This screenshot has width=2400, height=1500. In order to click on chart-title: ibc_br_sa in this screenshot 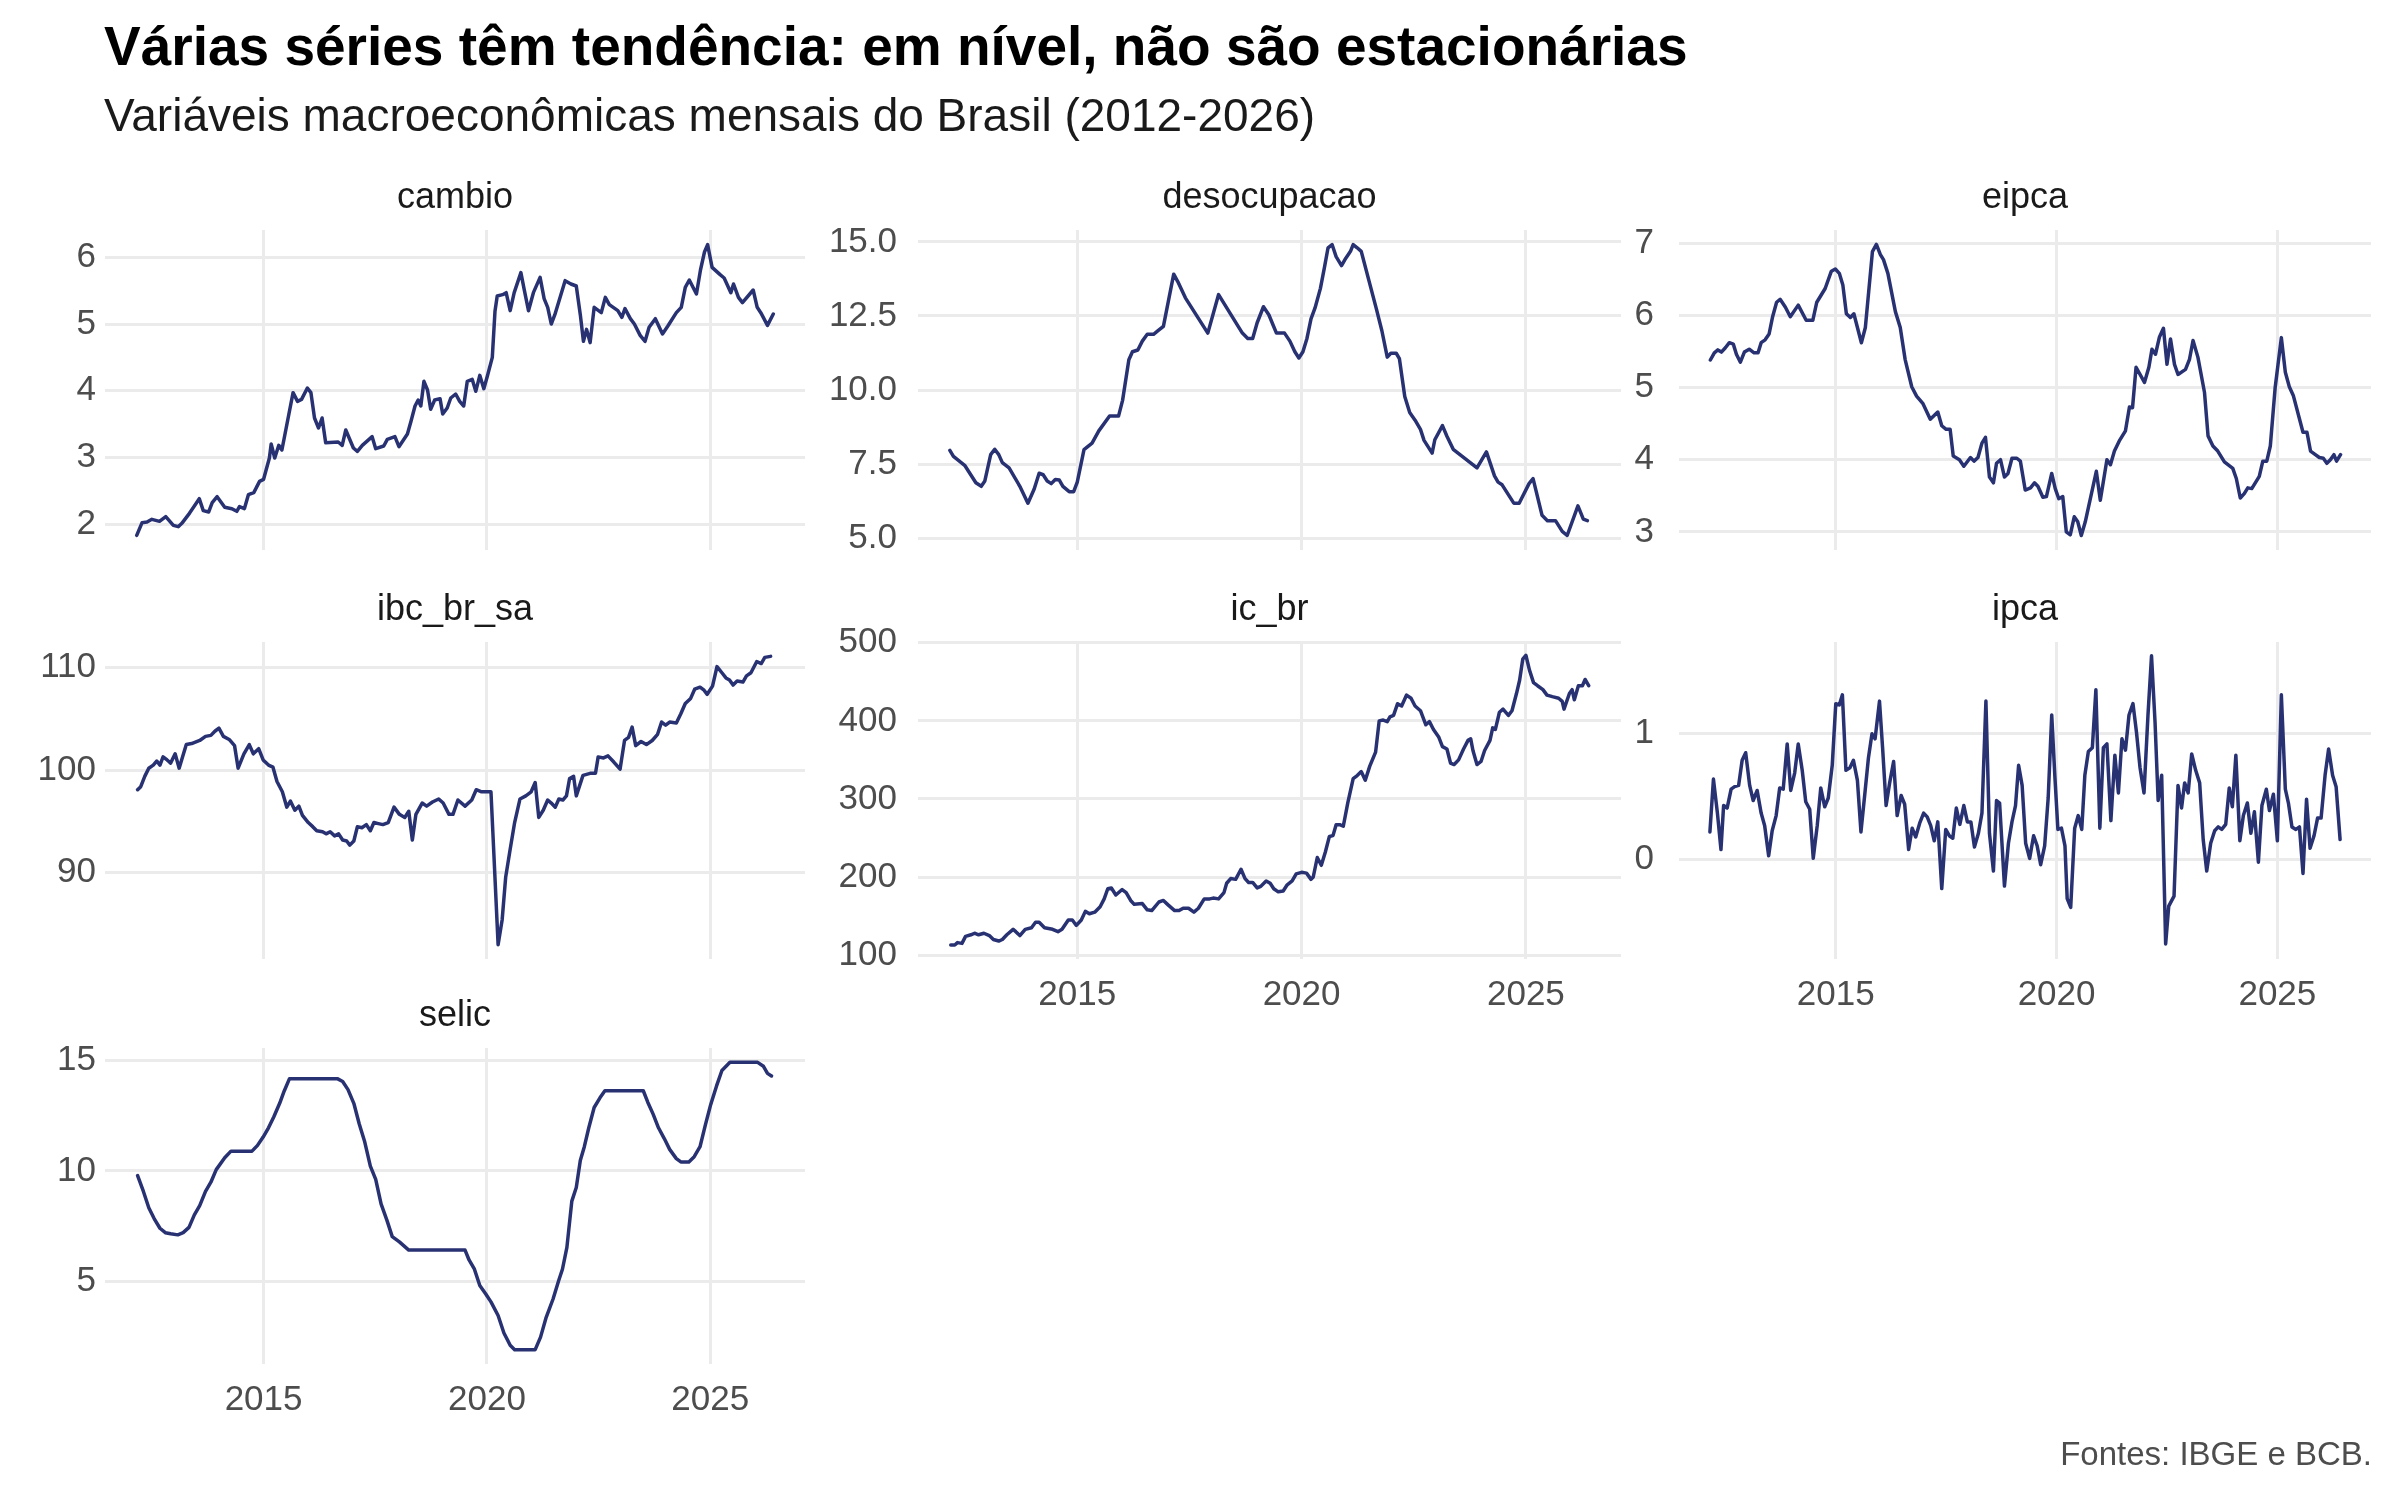, I will do `click(455, 608)`.